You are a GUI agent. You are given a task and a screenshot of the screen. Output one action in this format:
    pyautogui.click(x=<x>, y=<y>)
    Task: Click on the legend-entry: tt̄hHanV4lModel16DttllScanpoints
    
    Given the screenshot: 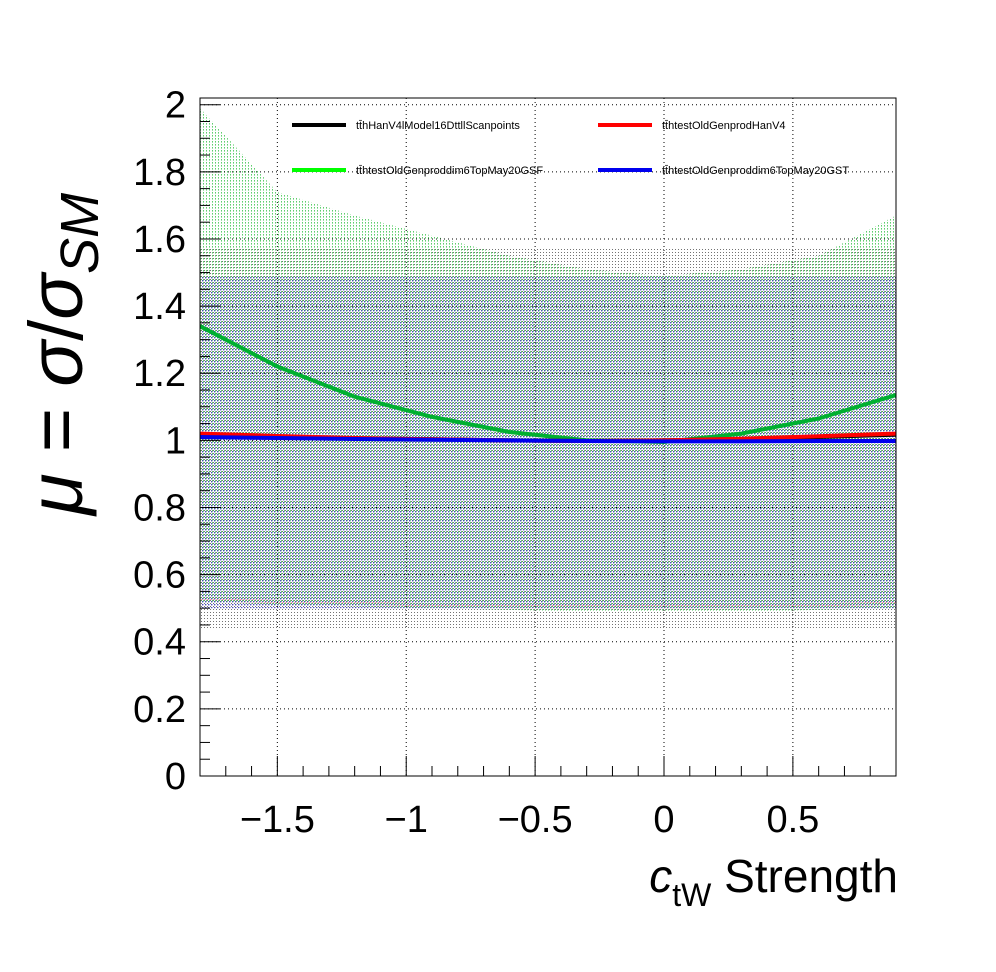 What is the action you would take?
    pyautogui.click(x=406, y=126)
    